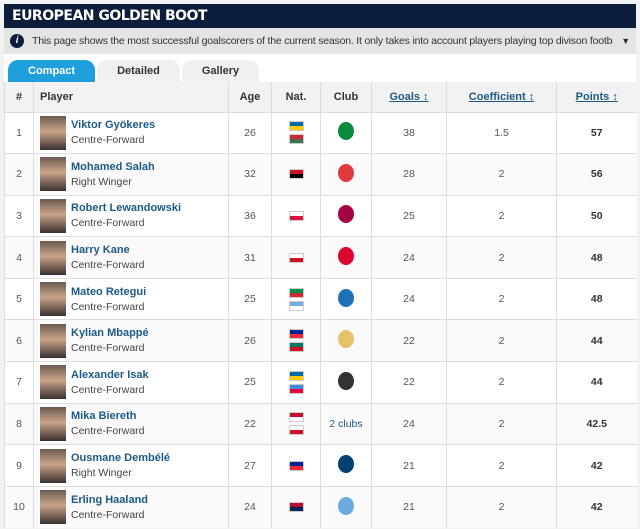 This screenshot has width=640, height=529. I want to click on player-name-link: Mateo Retegui, so click(109, 291).